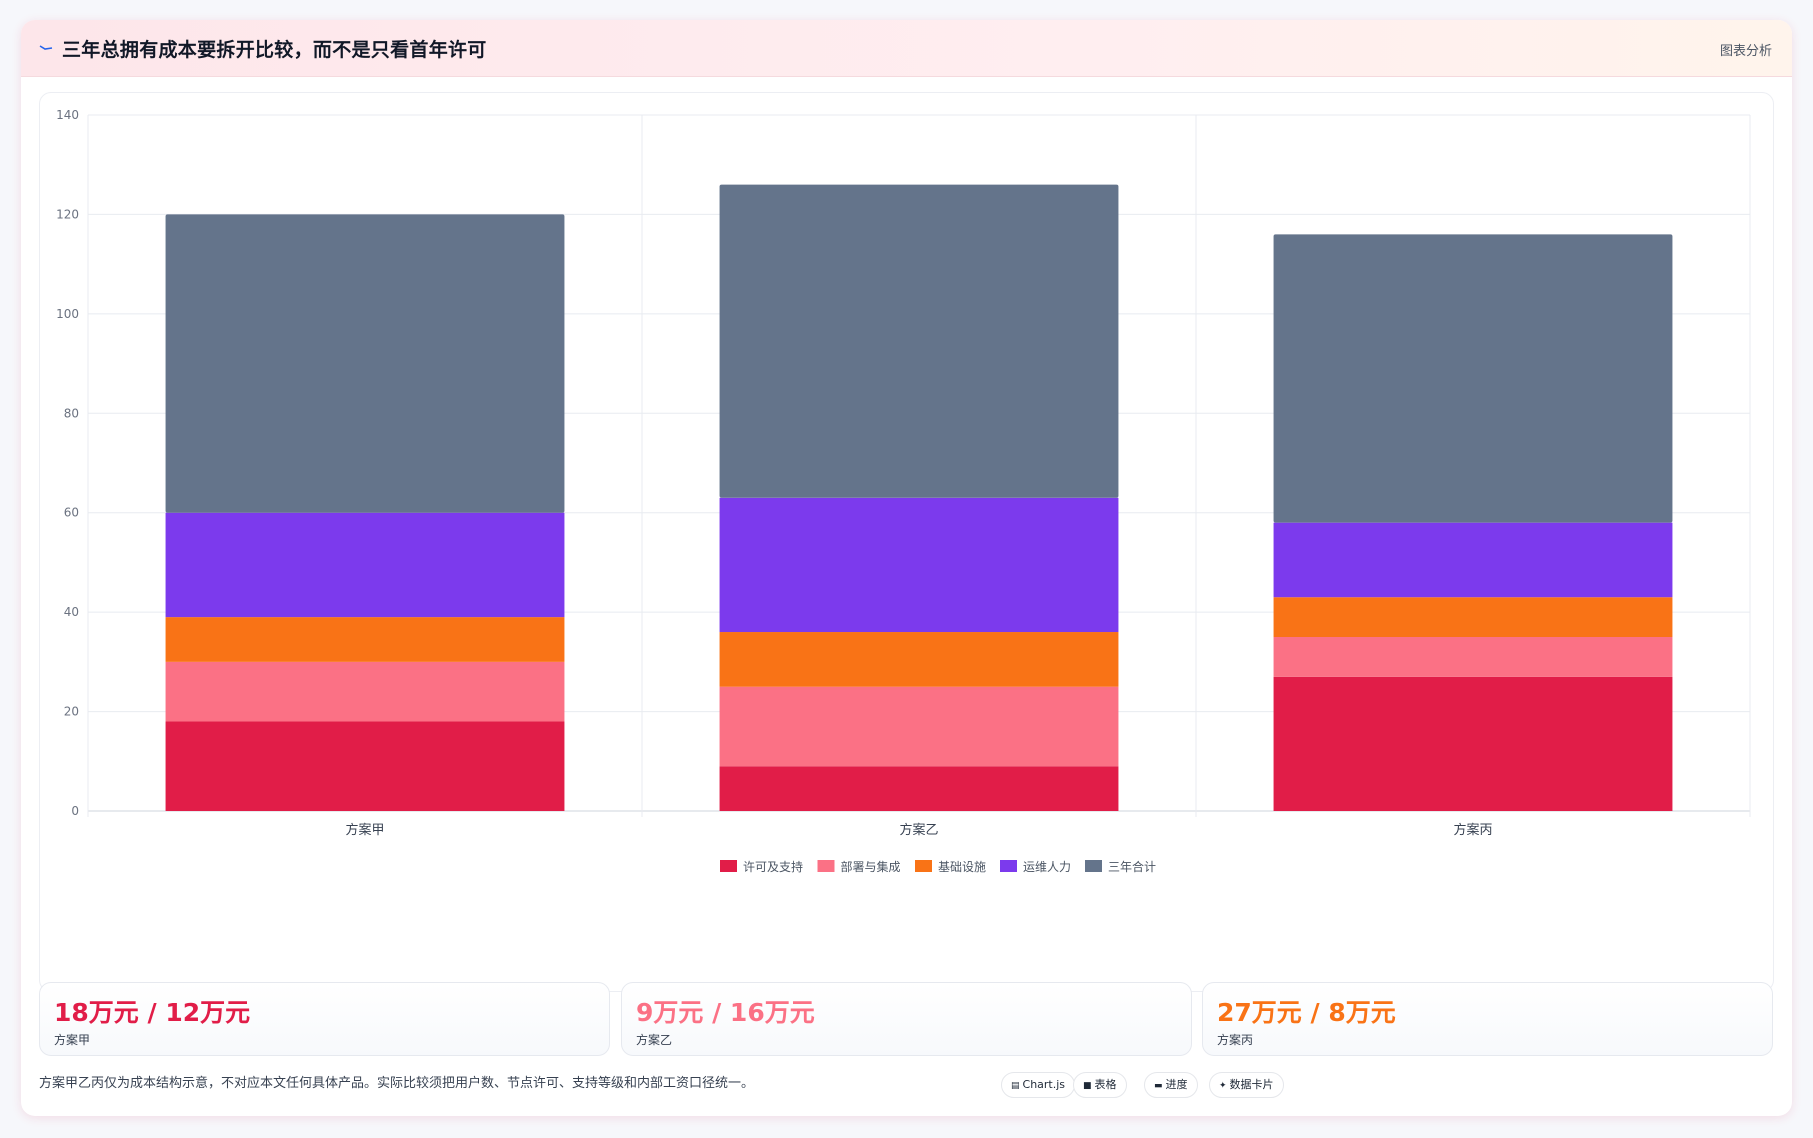 This screenshot has height=1138, width=1813. What do you see at coordinates (72, 1040) in the screenshot?
I see `stat-label: 方案甲` at bounding box center [72, 1040].